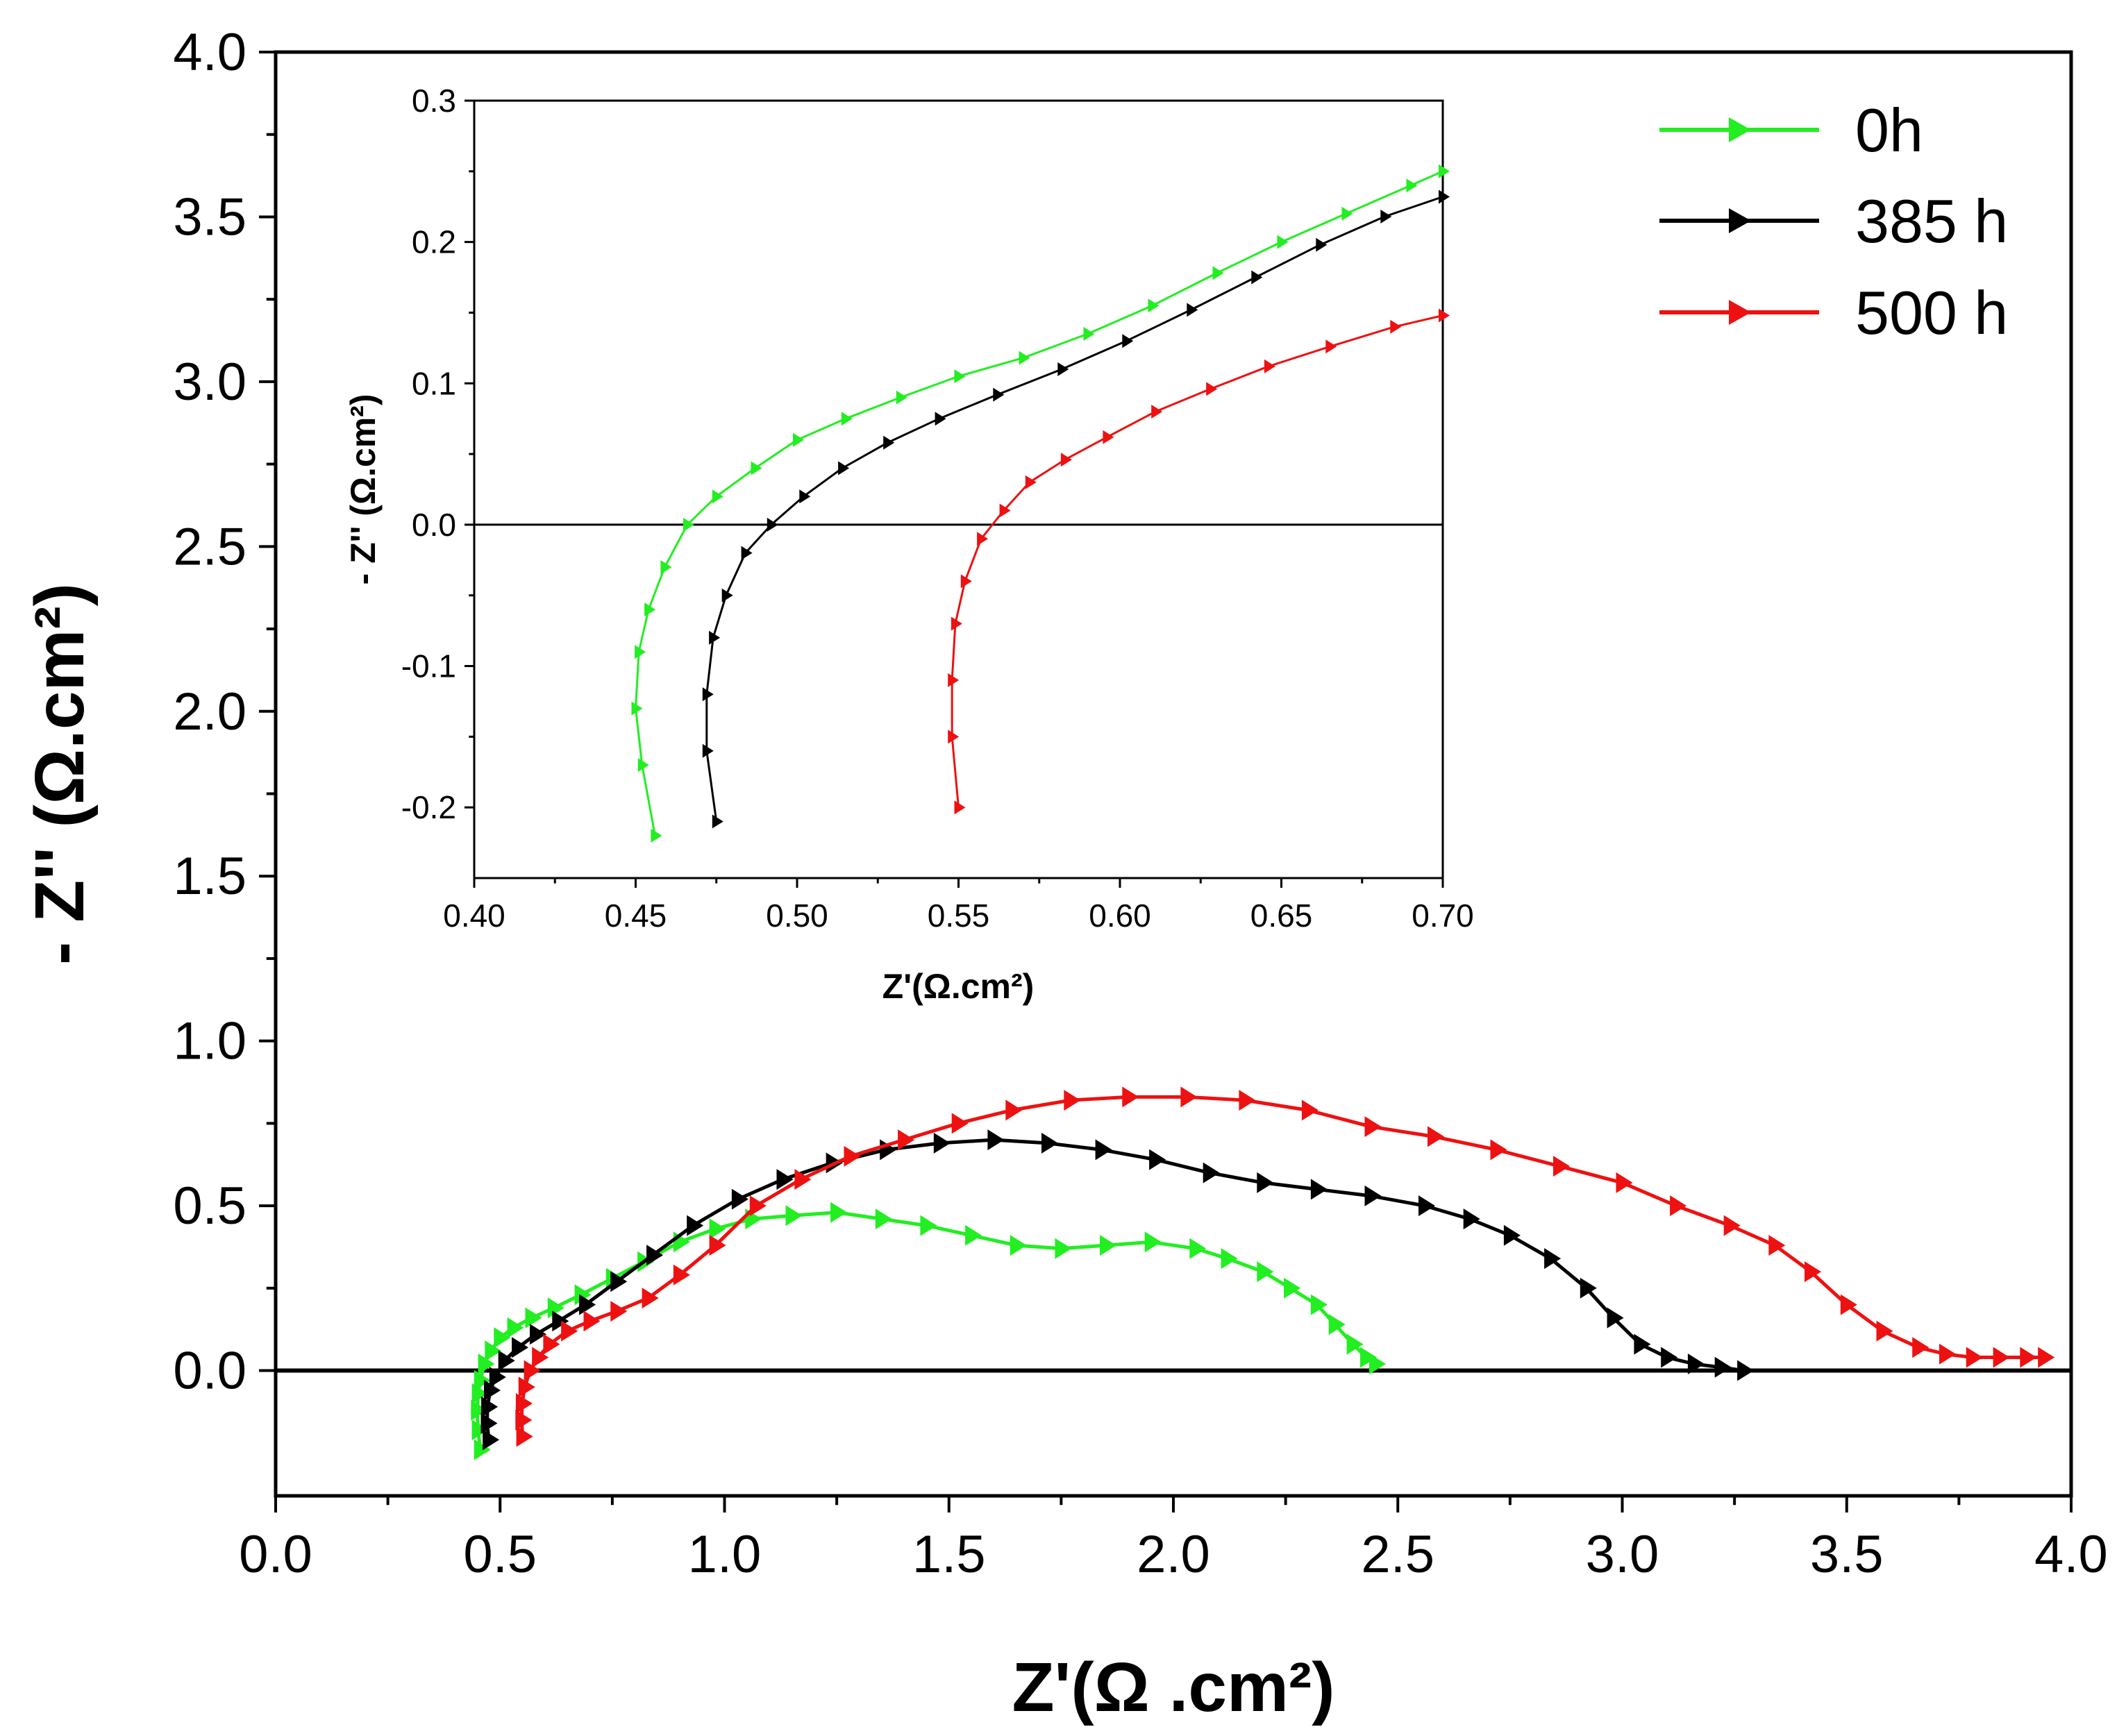 The height and width of the screenshot is (1736, 2126). I want to click on main-y-axis-title: - Z'' (Ω.cm²), so click(60, 774).